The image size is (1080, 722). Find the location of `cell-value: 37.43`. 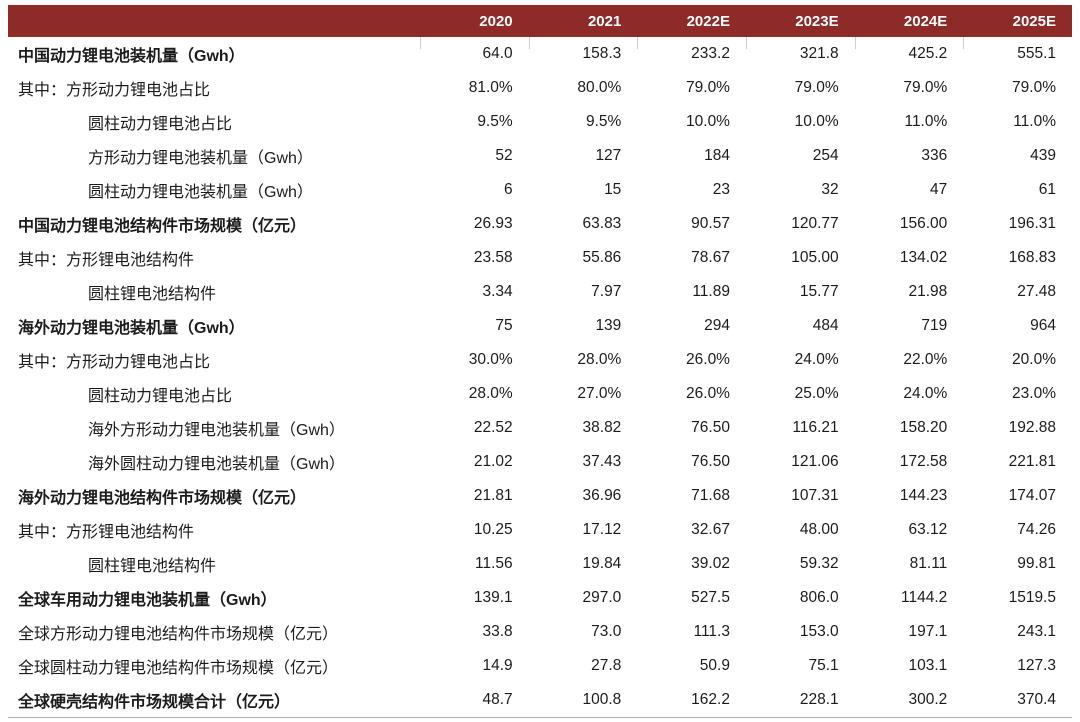

cell-value: 37.43 is located at coordinates (602, 461).